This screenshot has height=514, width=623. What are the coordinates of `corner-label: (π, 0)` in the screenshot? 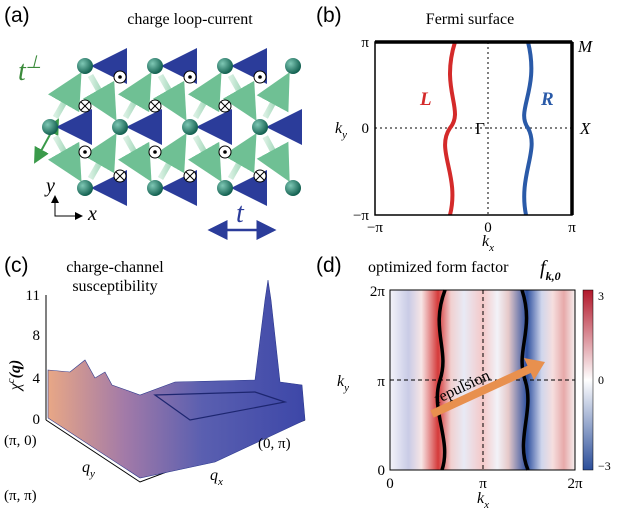 It's located at (20, 441).